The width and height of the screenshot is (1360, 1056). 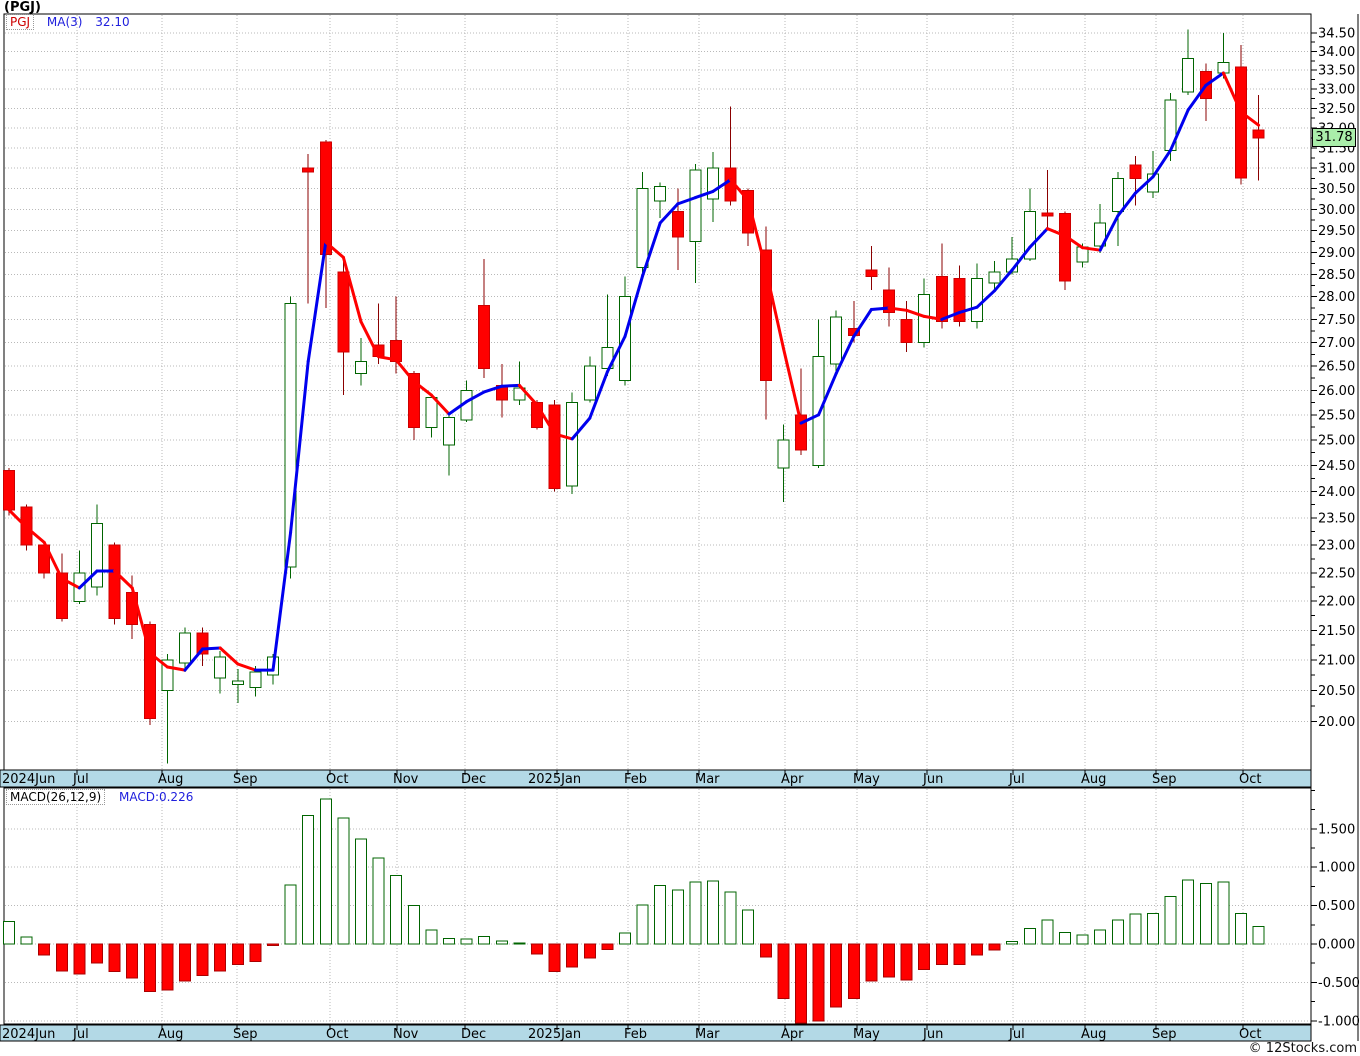 What do you see at coordinates (1336, 691) in the screenshot?
I see `price-axis-label: 20.50` at bounding box center [1336, 691].